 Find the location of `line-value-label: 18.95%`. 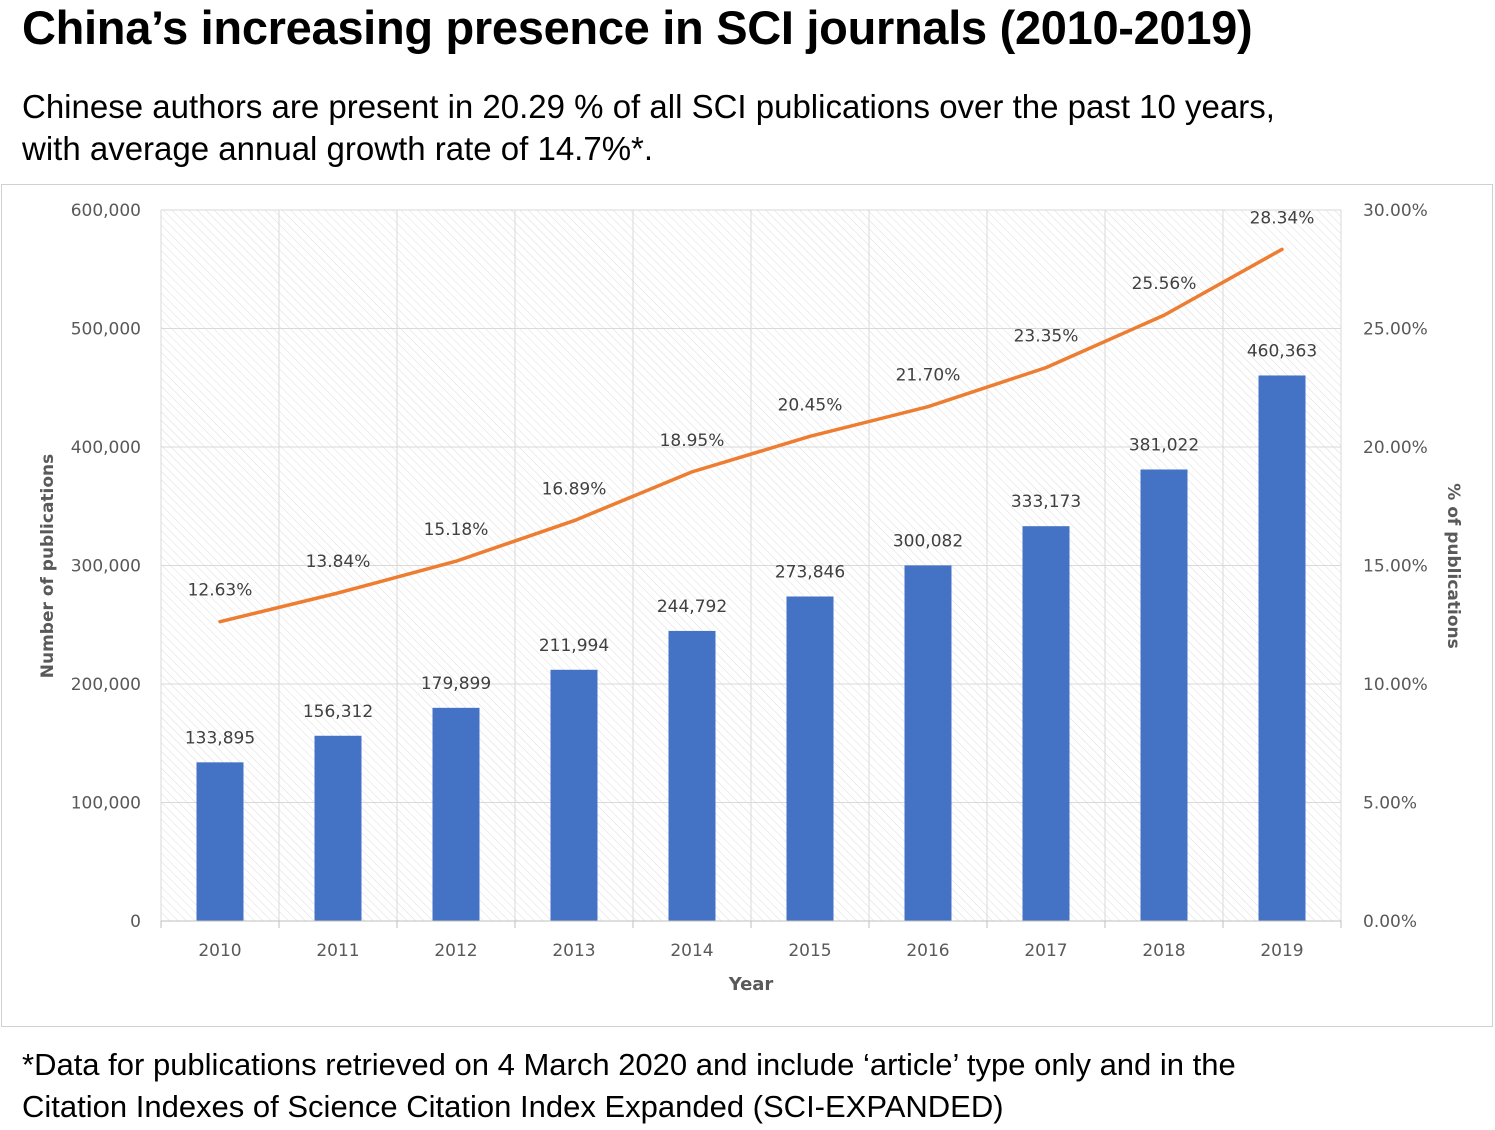

line-value-label: 18.95% is located at coordinates (692, 441).